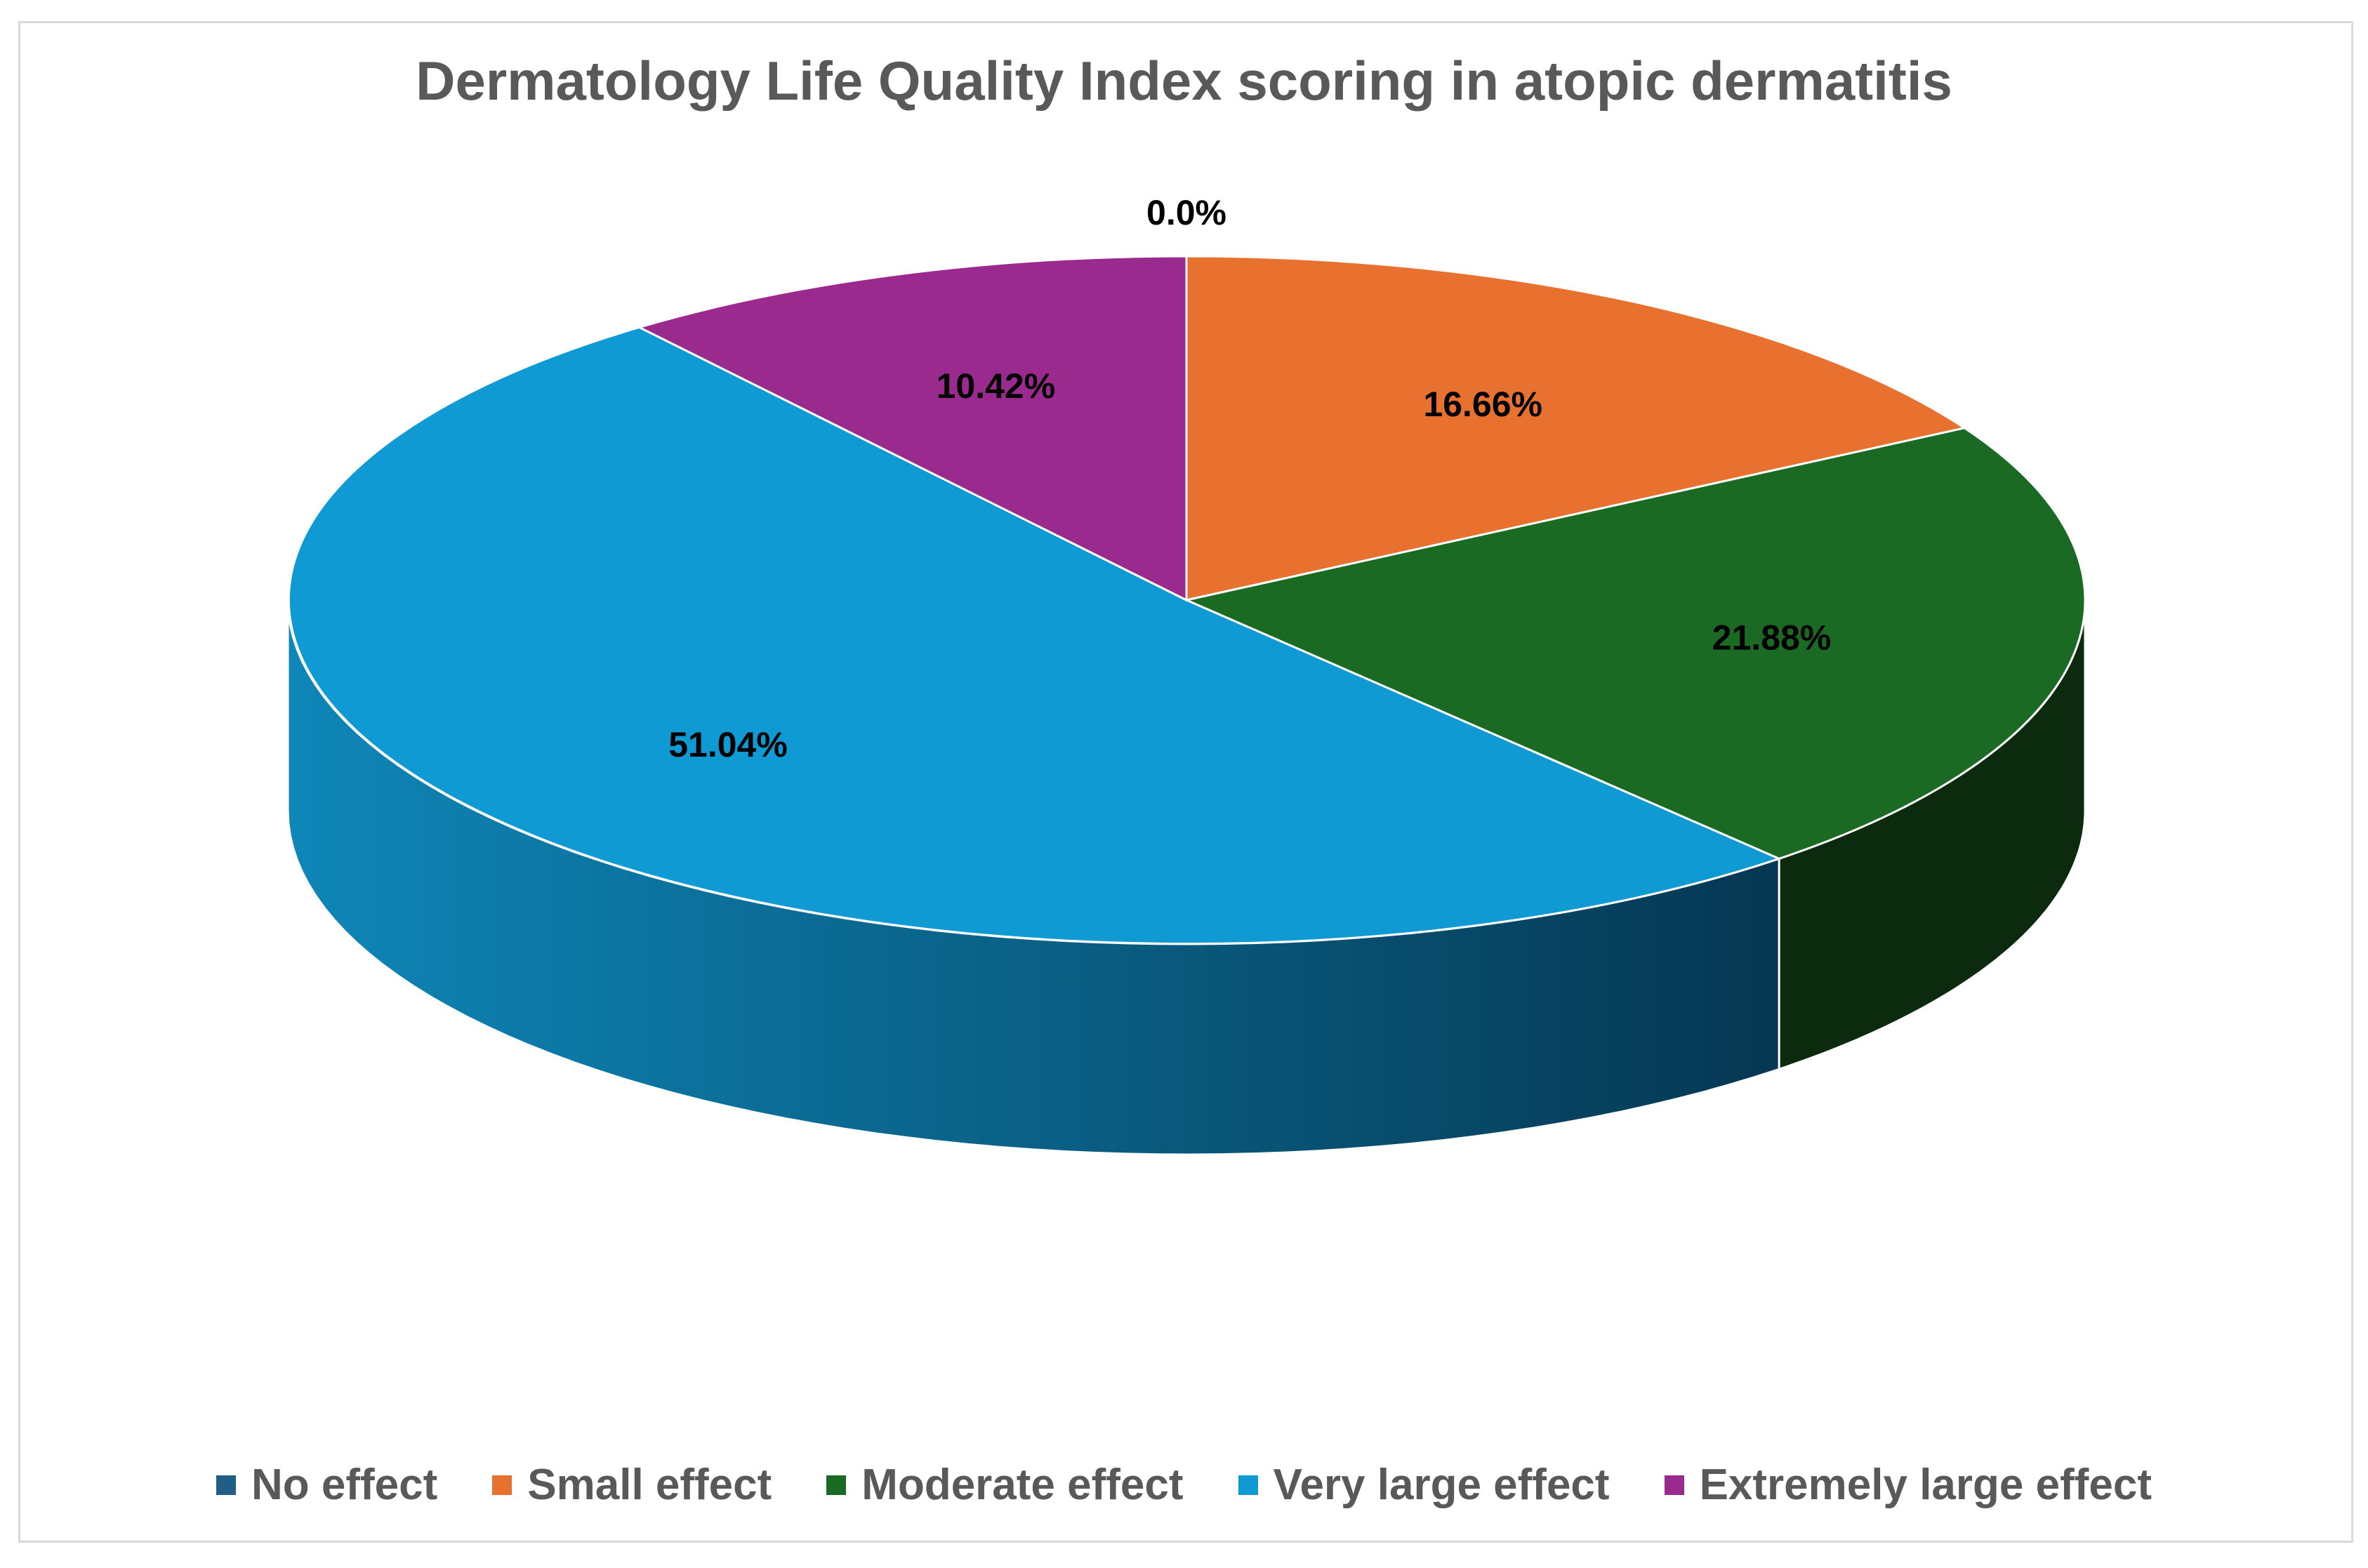  What do you see at coordinates (650, 1485) in the screenshot?
I see `legend-label: Small effect` at bounding box center [650, 1485].